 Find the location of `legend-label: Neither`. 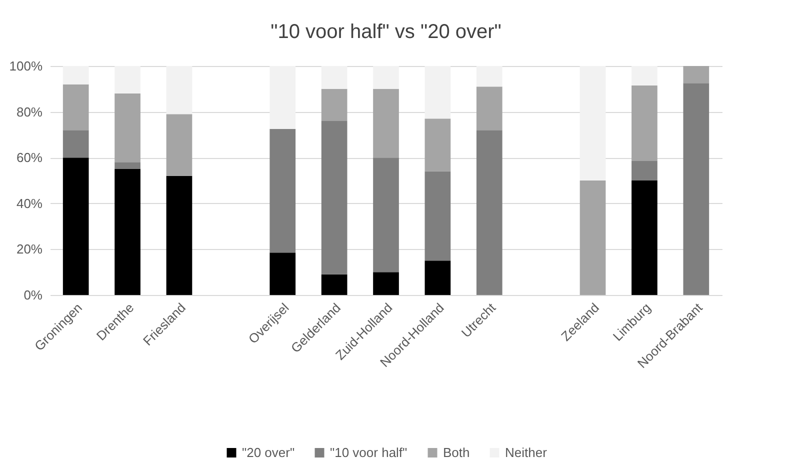

legend-label: Neither is located at coordinates (526, 452).